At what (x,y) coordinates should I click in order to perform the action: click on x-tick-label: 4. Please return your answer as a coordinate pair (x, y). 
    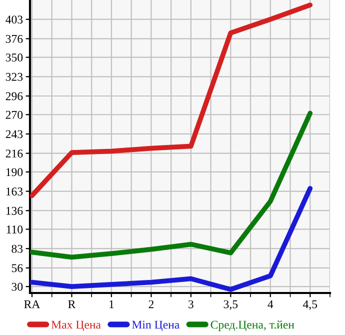
    Looking at the image, I should click on (271, 304).